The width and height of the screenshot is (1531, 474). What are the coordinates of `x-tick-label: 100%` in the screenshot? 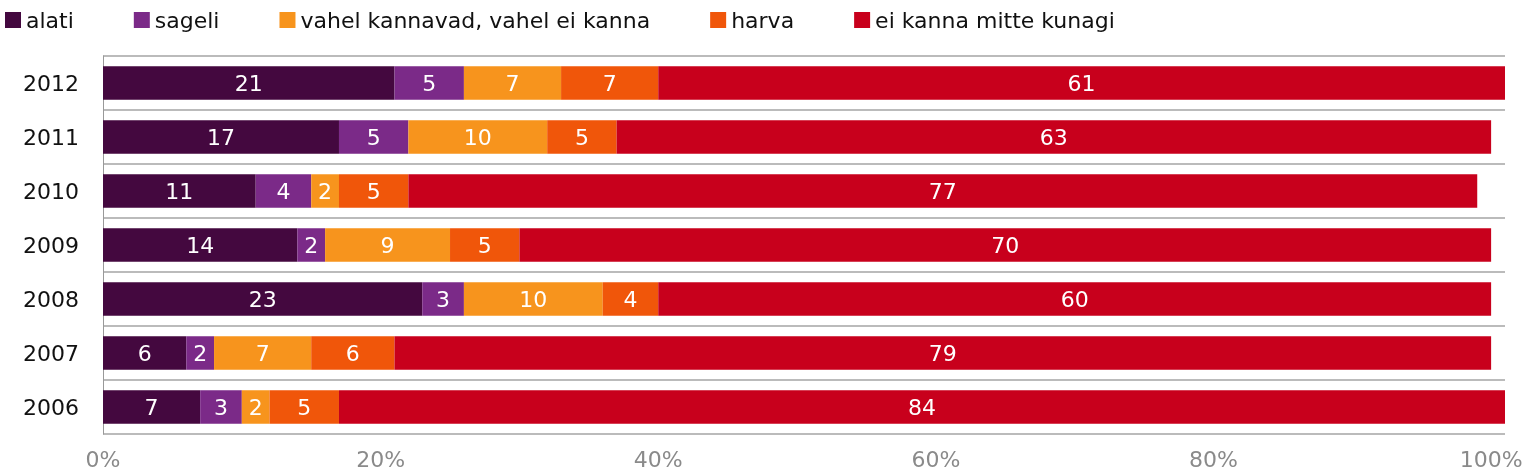 It's located at (1491, 459).